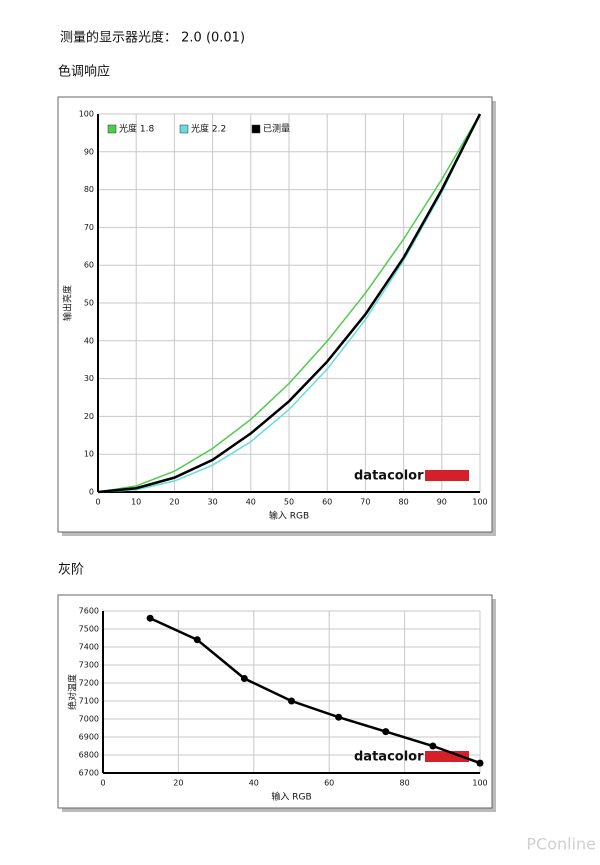 This screenshot has height=865, width=600. I want to click on y-tick-label: 7600, so click(89, 611).